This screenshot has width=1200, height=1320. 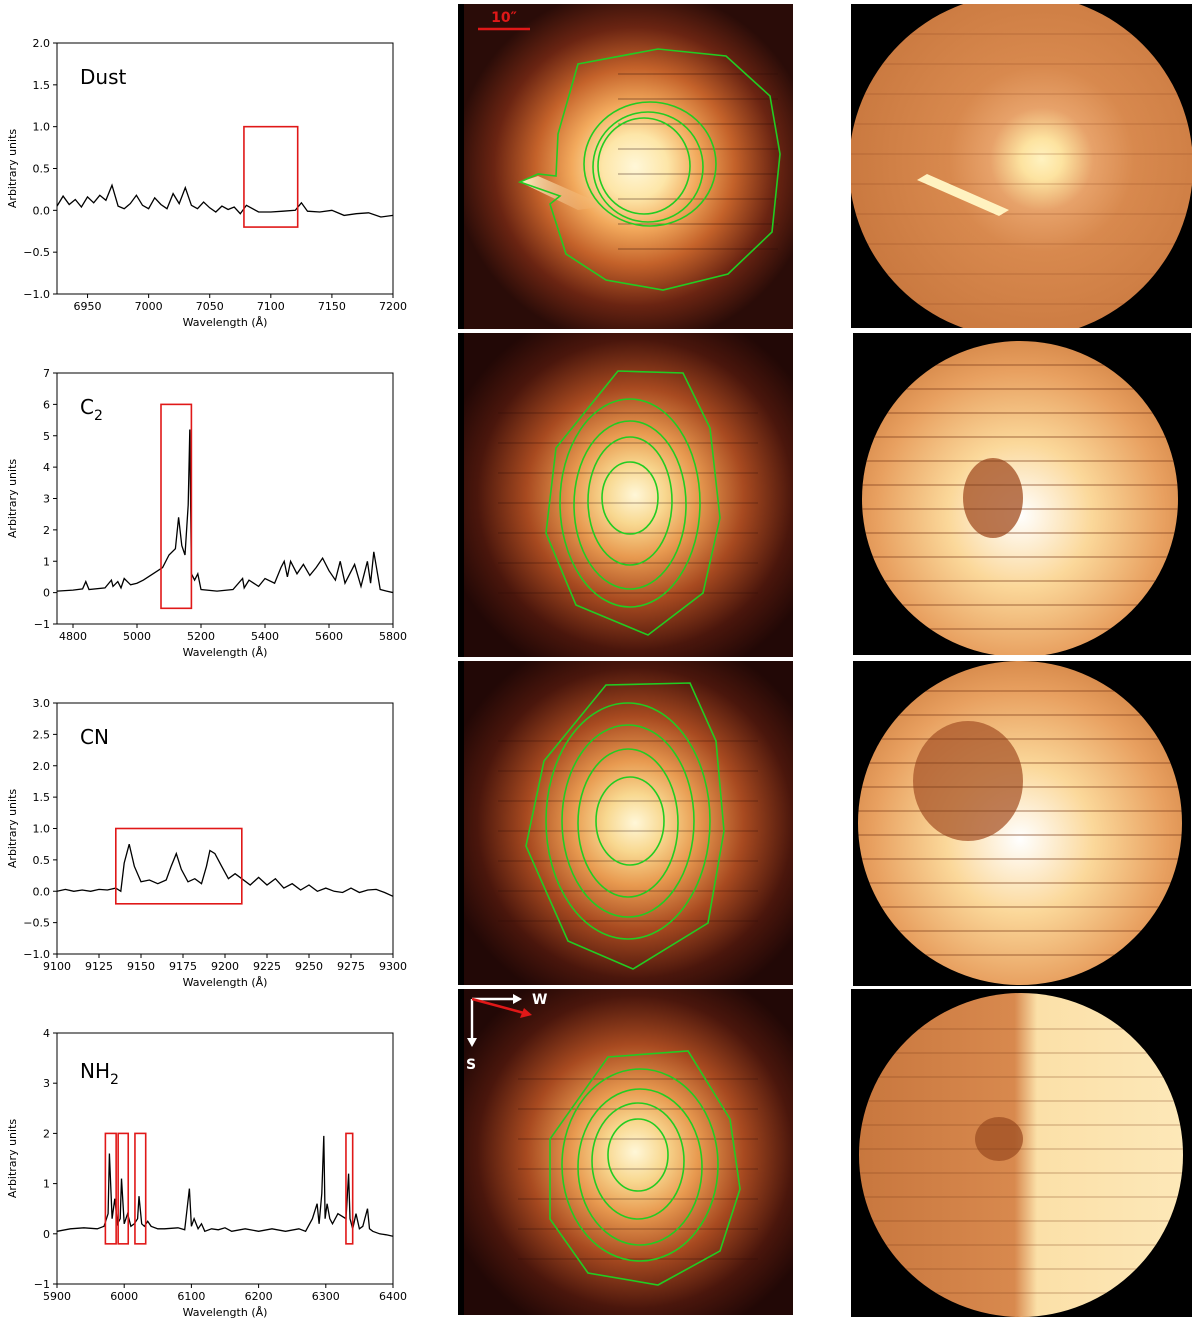 I want to click on x-tick-label: 6300, so click(x=326, y=1296).